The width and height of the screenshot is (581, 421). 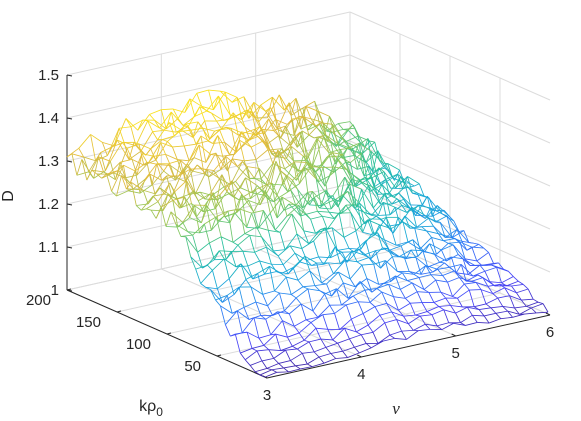 I want to click on y-axis-label: kρ0, so click(x=151, y=408).